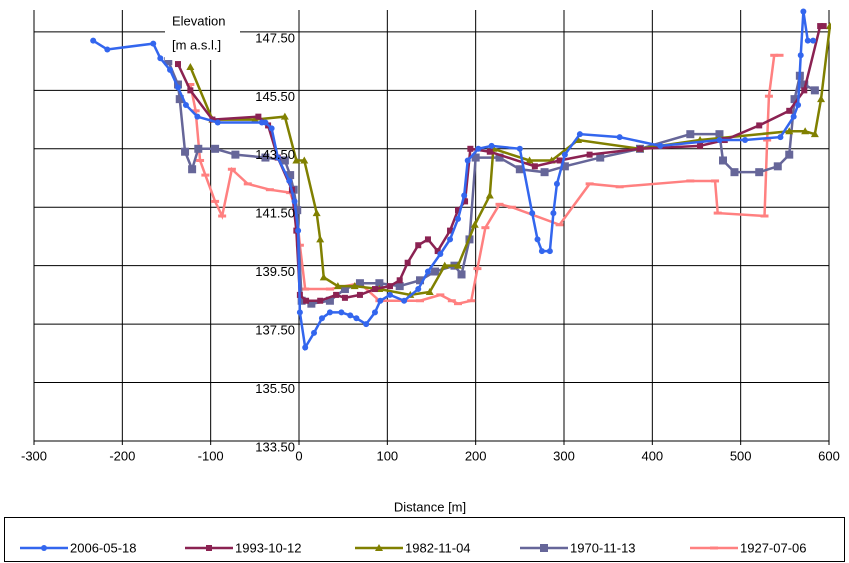  I want to click on y-tick-label: 137.50, so click(275, 330).